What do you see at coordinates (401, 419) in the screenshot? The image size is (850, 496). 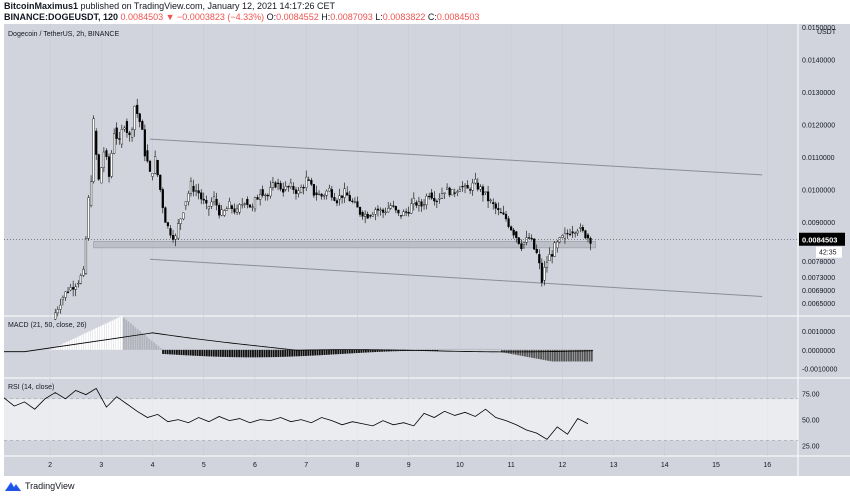 I see `rsi-band` at bounding box center [401, 419].